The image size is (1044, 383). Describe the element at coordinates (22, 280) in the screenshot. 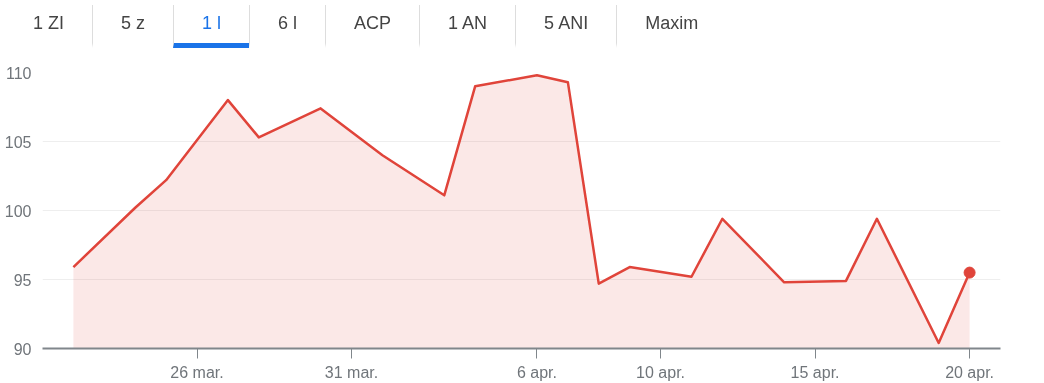

I see `y-tick-label: 95` at that location.